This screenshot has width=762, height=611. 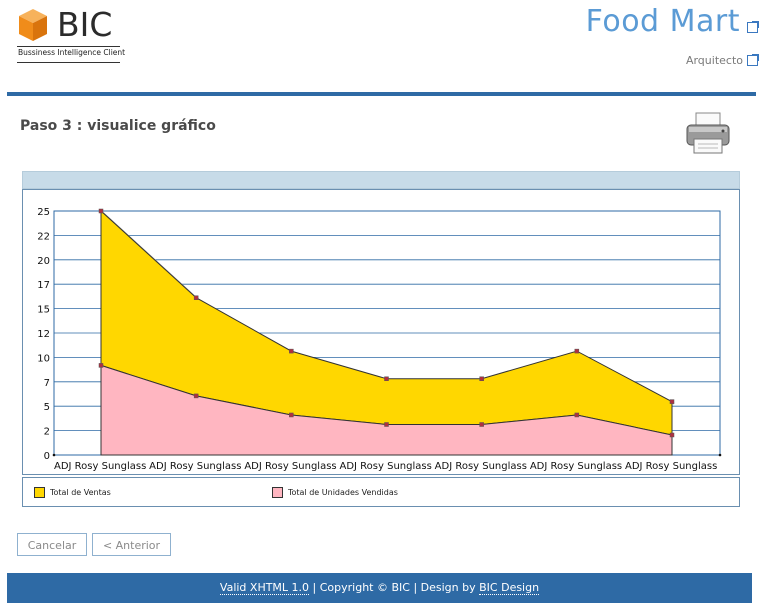 What do you see at coordinates (47, 407) in the screenshot?
I see `y-tick-label: 5` at bounding box center [47, 407].